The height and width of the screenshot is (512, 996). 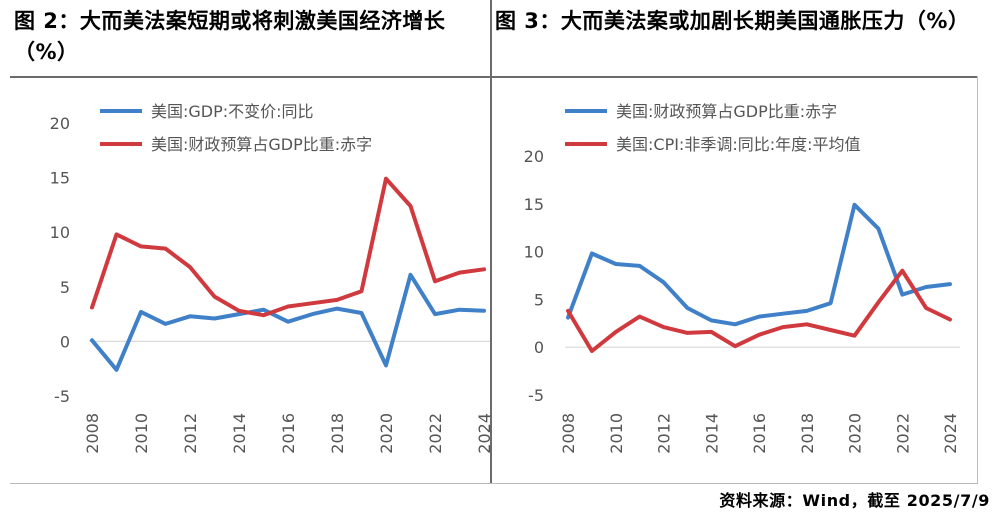 I want to click on legend-label: 美国:GDP:不变价:同比, so click(x=232, y=111).